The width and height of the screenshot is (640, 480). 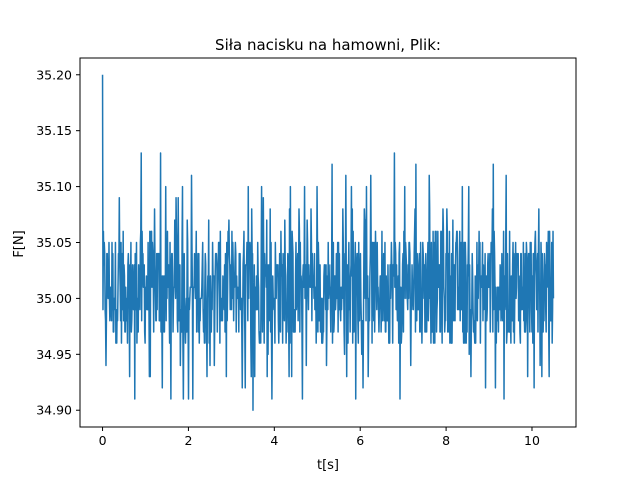 I want to click on y-tick-label: 35.20, so click(x=54, y=74).